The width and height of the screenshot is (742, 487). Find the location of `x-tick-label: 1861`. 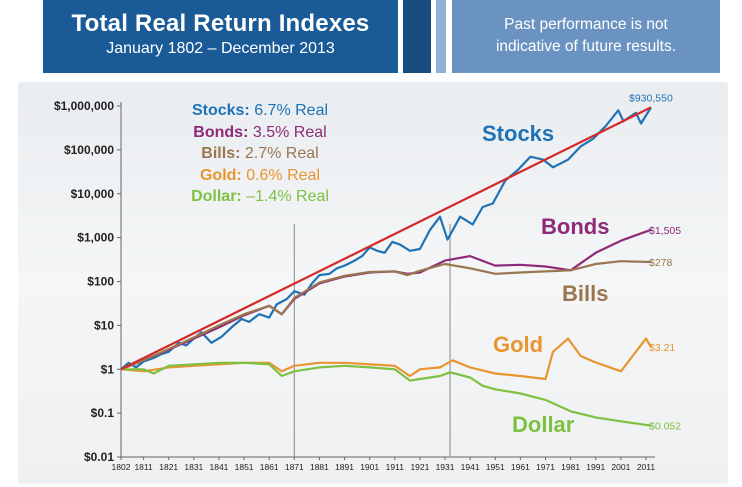

x-tick-label: 1861 is located at coordinates (269, 467).